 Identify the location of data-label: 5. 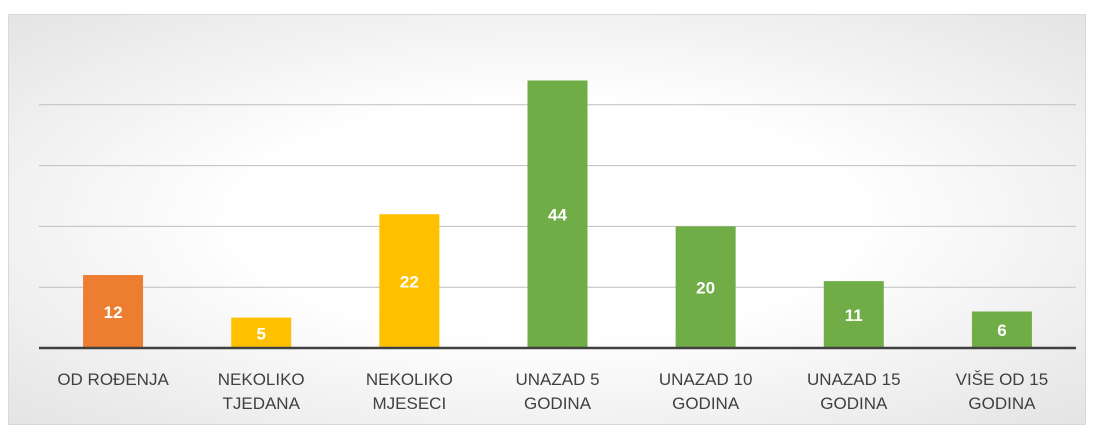
(260, 333).